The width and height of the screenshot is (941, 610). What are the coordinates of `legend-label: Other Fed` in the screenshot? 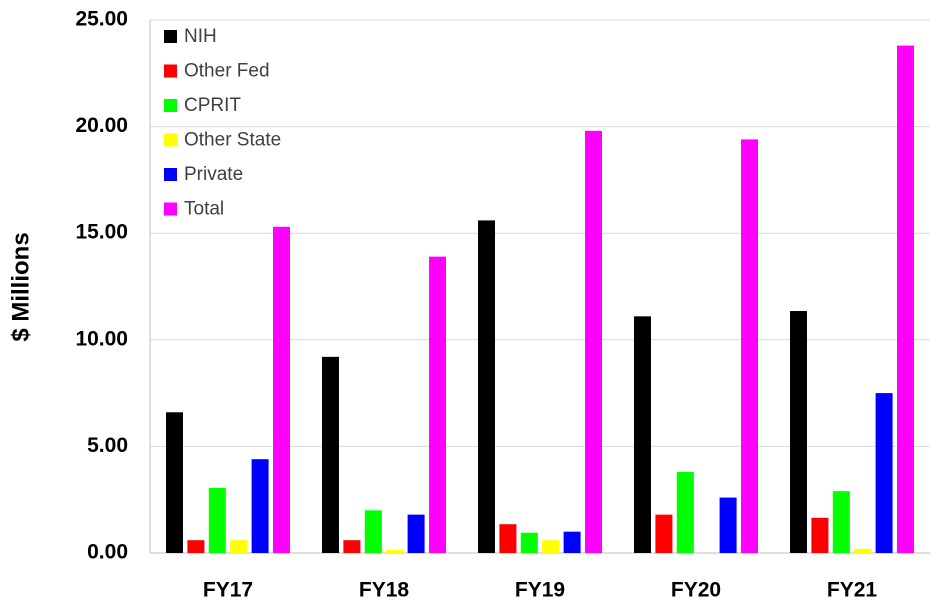 It's located at (227, 71).